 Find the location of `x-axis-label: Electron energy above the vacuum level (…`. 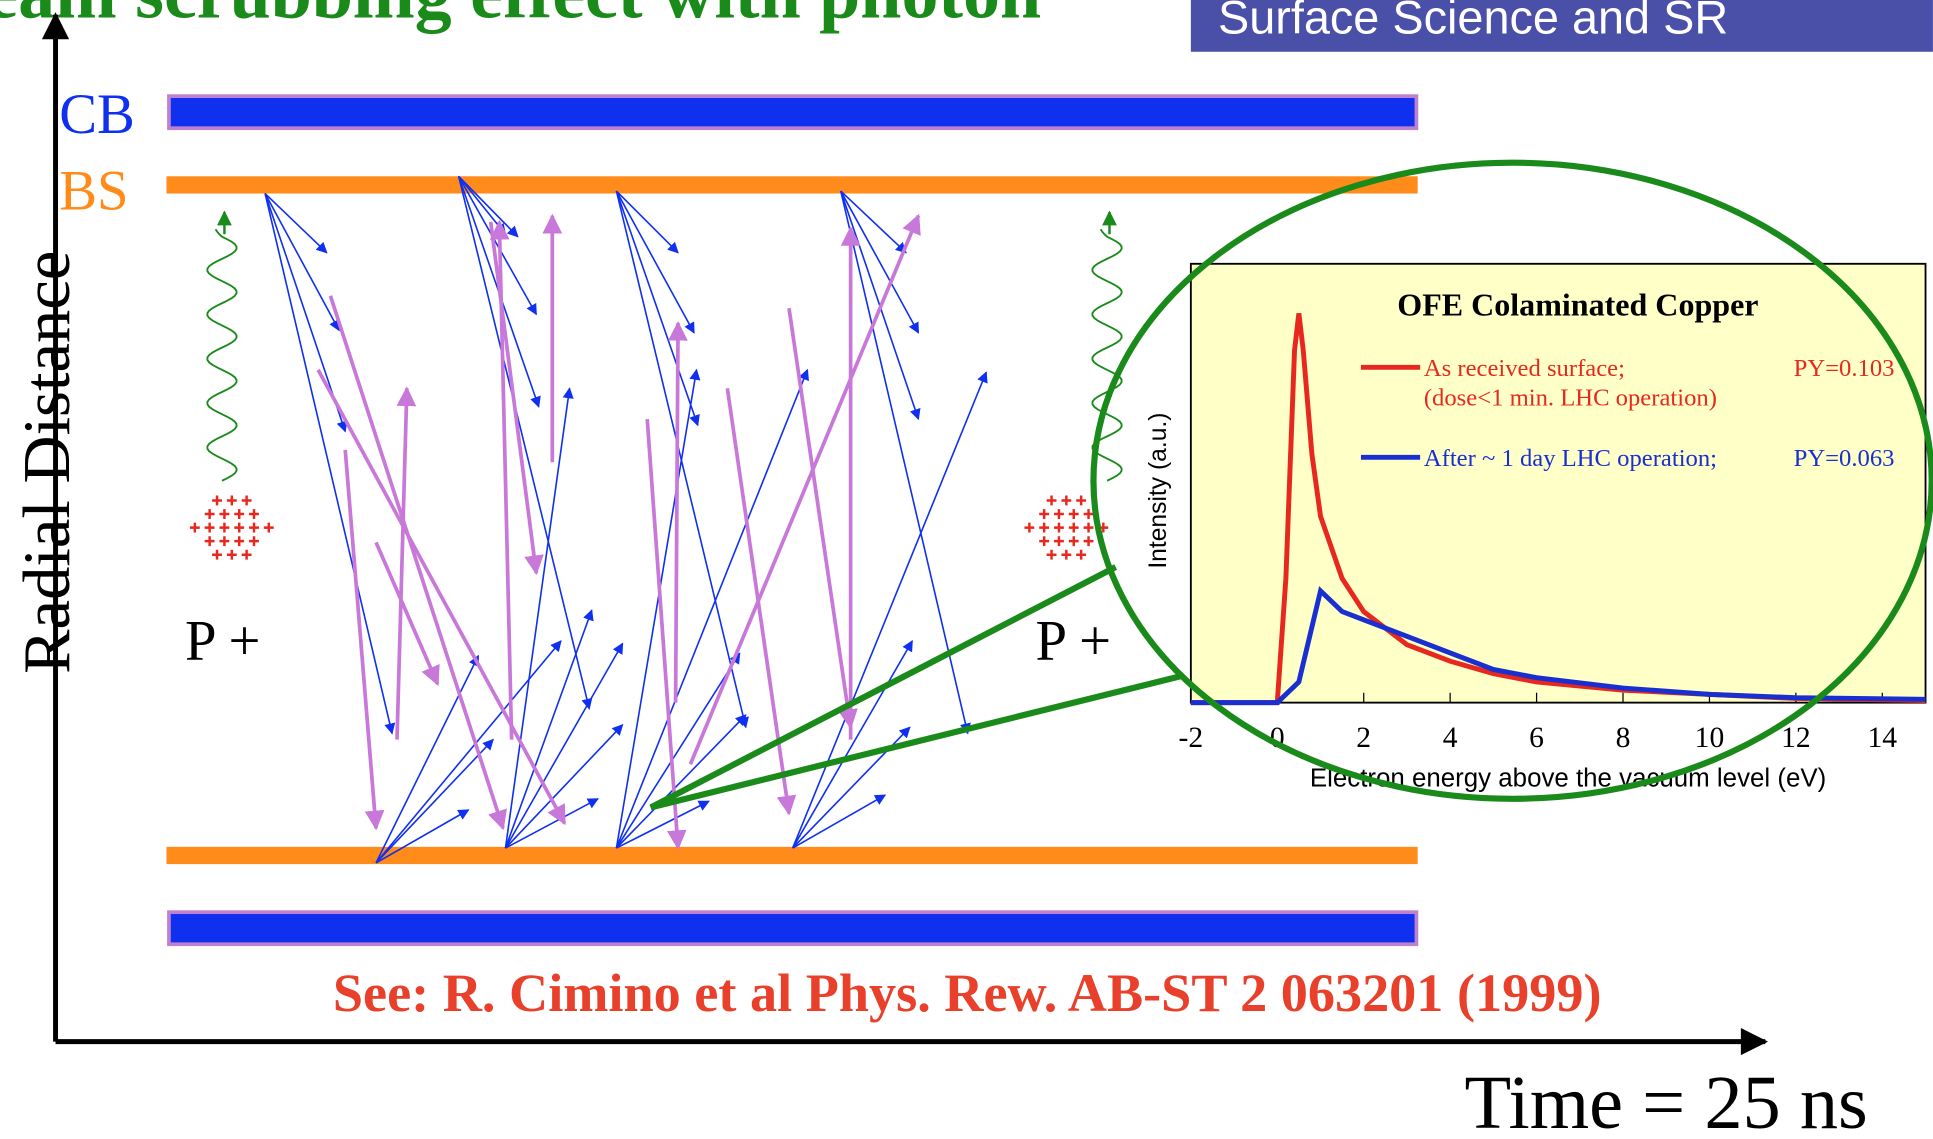

x-axis-label: Electron energy above the vacuum level (… is located at coordinates (1568, 778).